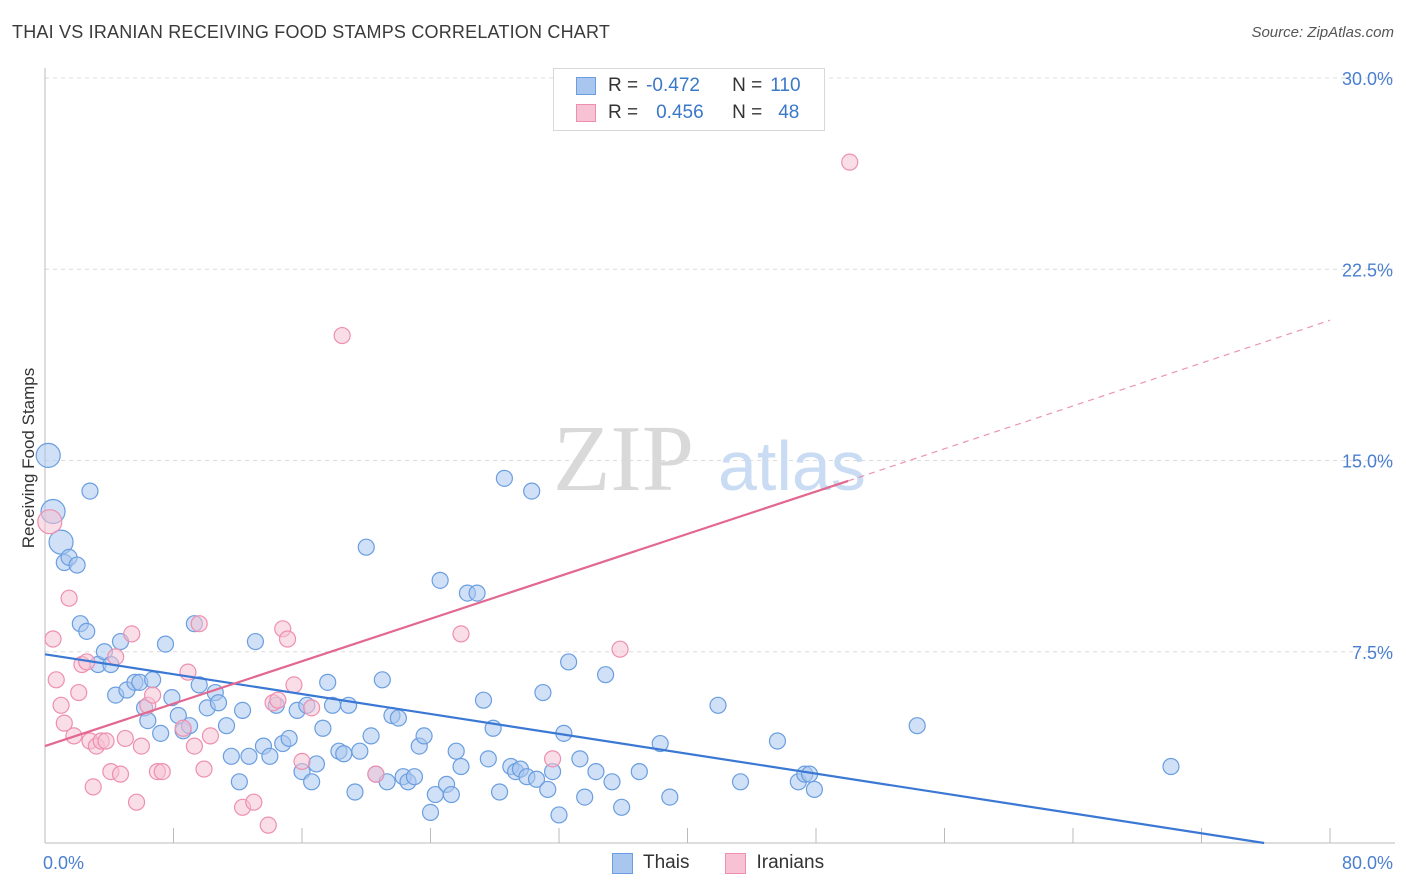  What do you see at coordinates (1367, 270) in the screenshot?
I see `y-tick-label: 22.5%` at bounding box center [1367, 270].